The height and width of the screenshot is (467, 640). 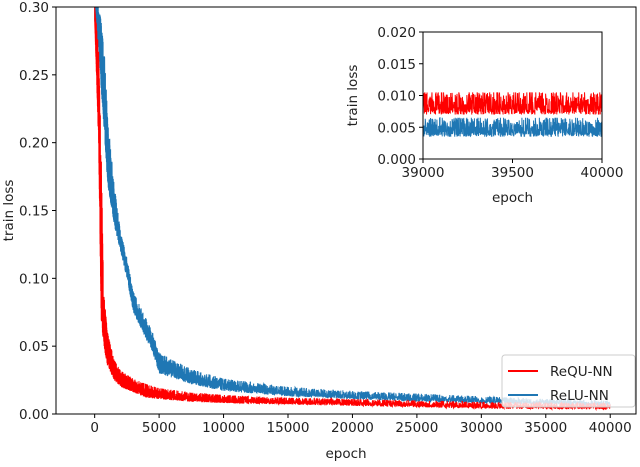 I want to click on y-tick-label: 0.10, so click(x=34, y=279).